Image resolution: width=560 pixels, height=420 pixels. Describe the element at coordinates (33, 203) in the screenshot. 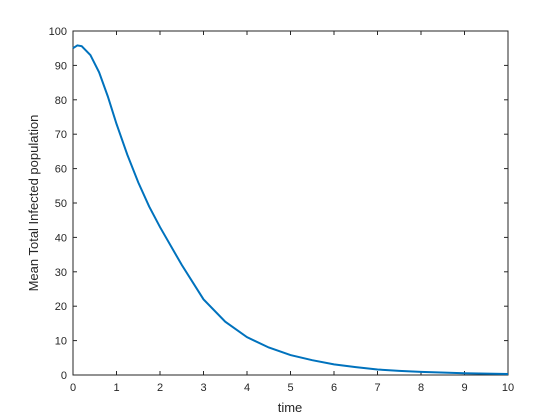

I see `y-axis-label: Mean Total Infected population` at that location.